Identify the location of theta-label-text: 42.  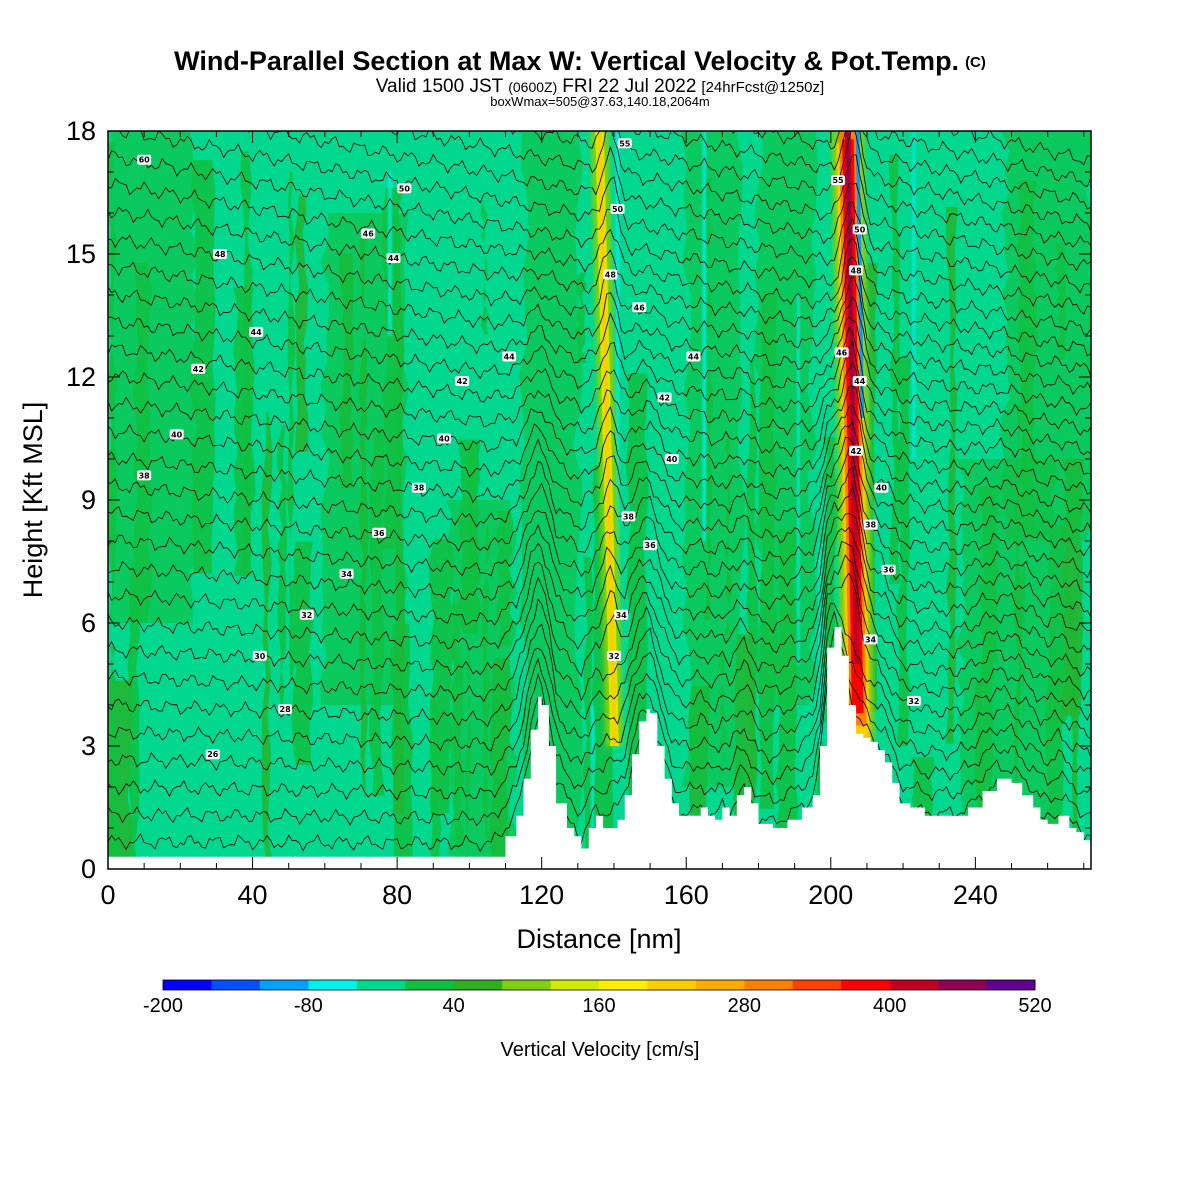
(462, 381).